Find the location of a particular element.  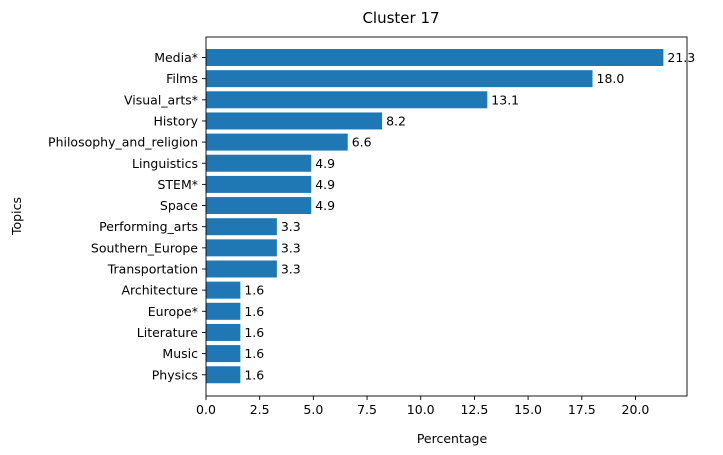

category-label: History is located at coordinates (176, 120).